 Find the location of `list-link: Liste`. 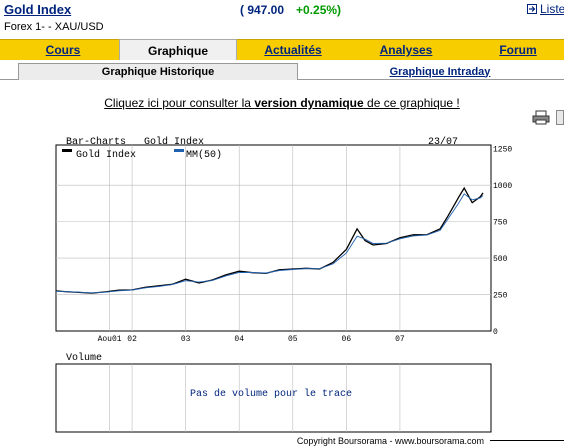

list-link: Liste is located at coordinates (545, 9).